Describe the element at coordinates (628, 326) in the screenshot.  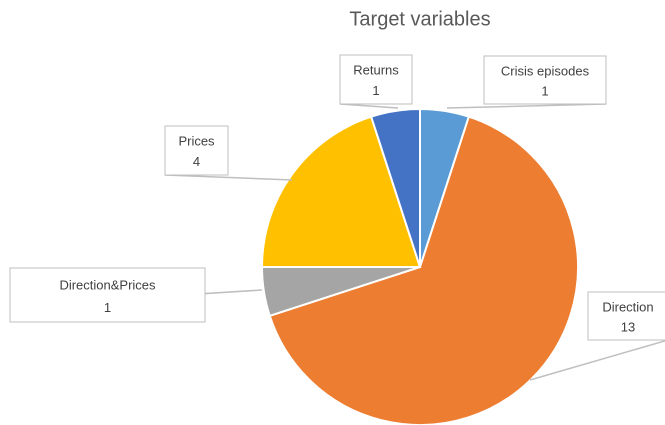
I see `value-label: 13` at that location.